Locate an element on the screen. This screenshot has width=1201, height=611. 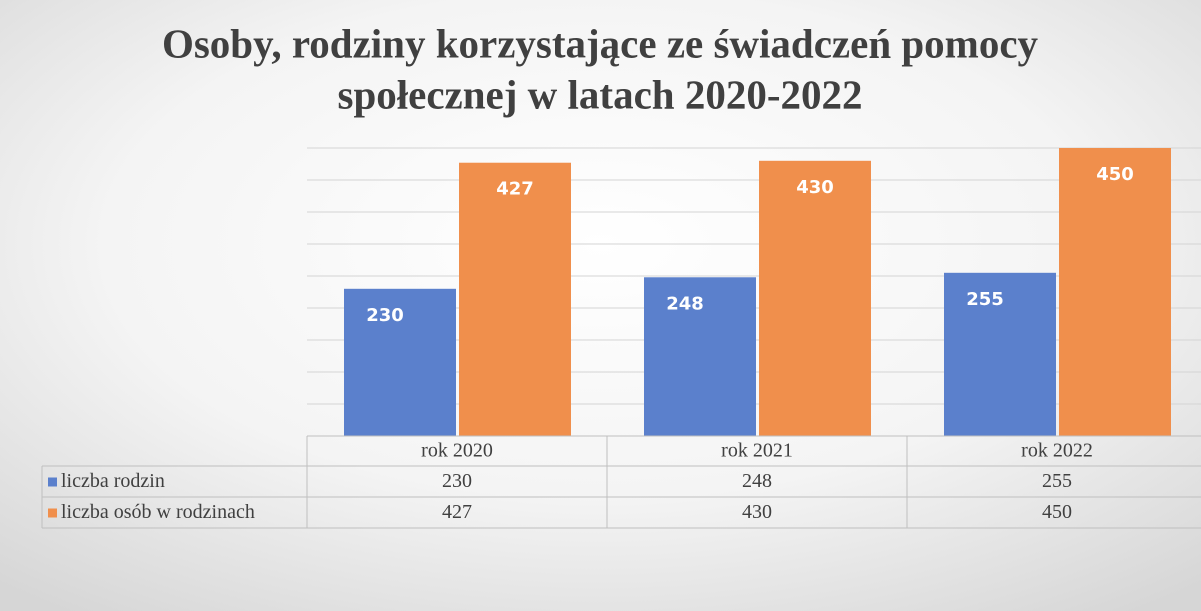
data-label: 230 is located at coordinates (385, 315).